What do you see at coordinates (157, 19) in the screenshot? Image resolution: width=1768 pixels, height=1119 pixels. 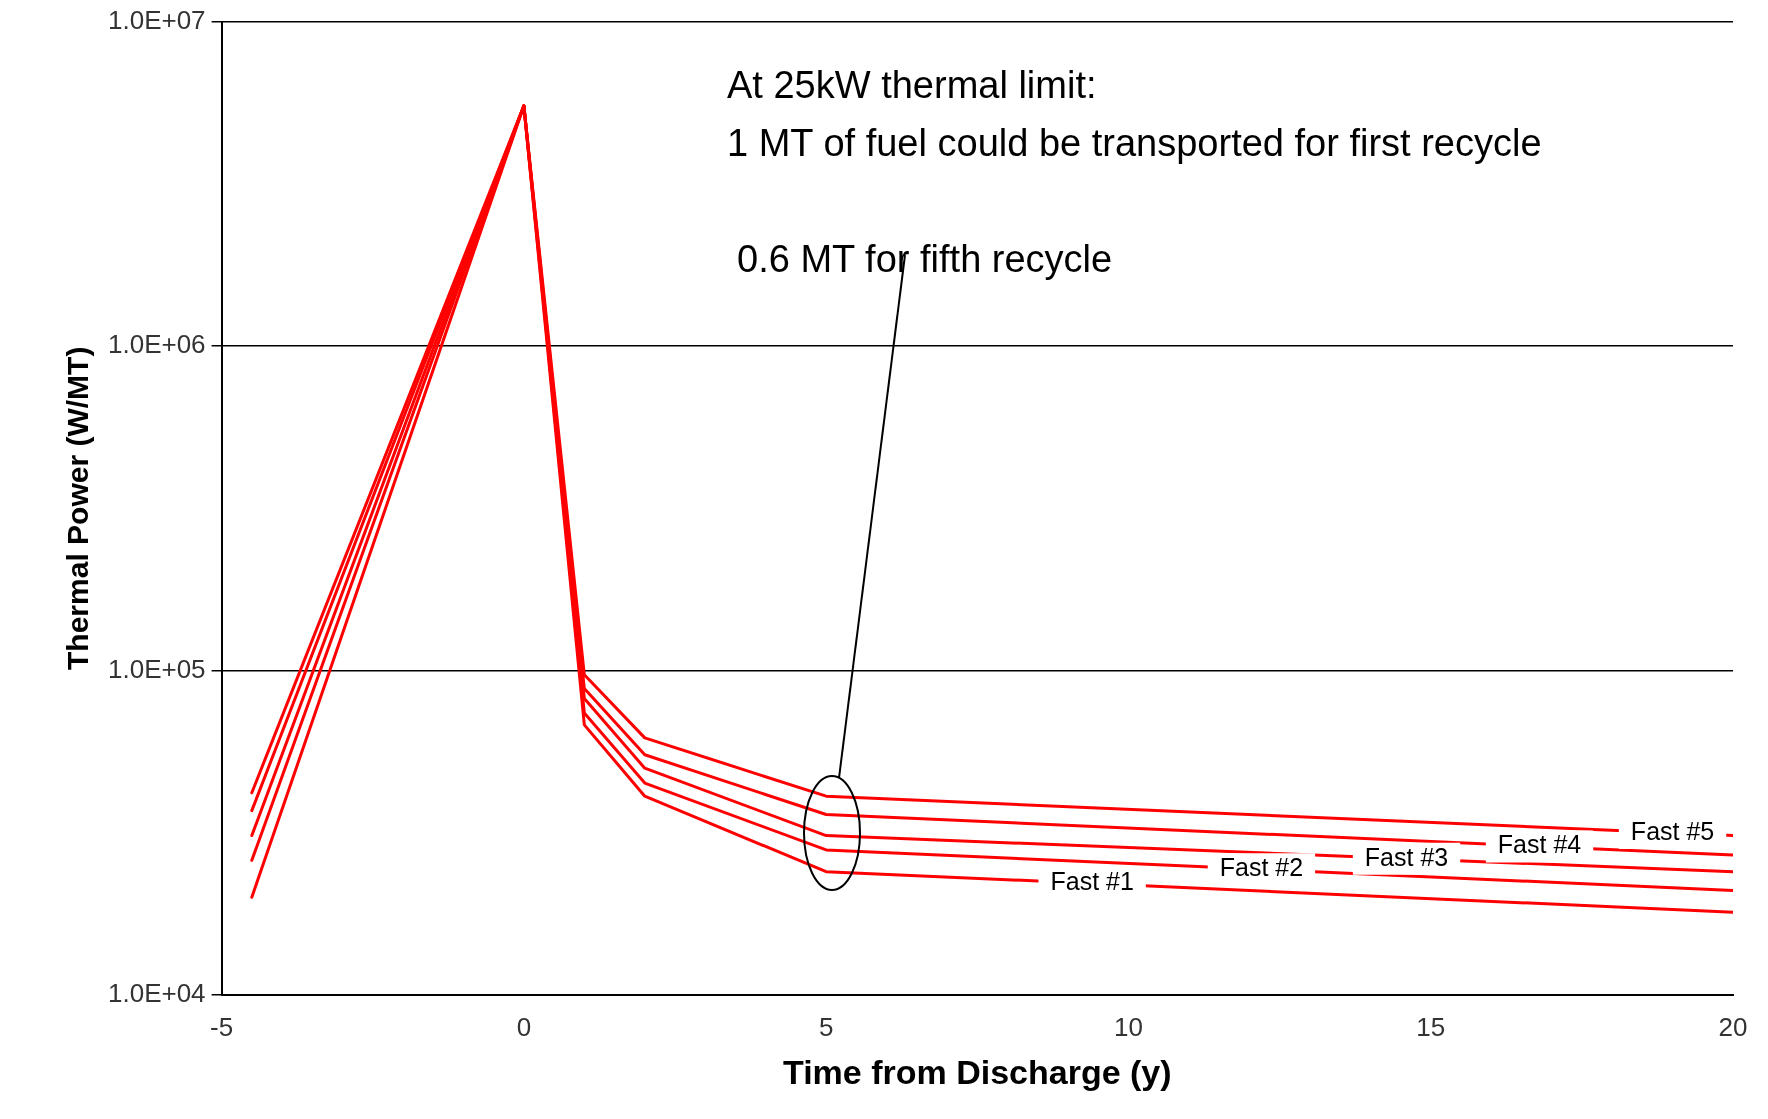 I see `y-tick-label: 1.0E+07` at bounding box center [157, 19].